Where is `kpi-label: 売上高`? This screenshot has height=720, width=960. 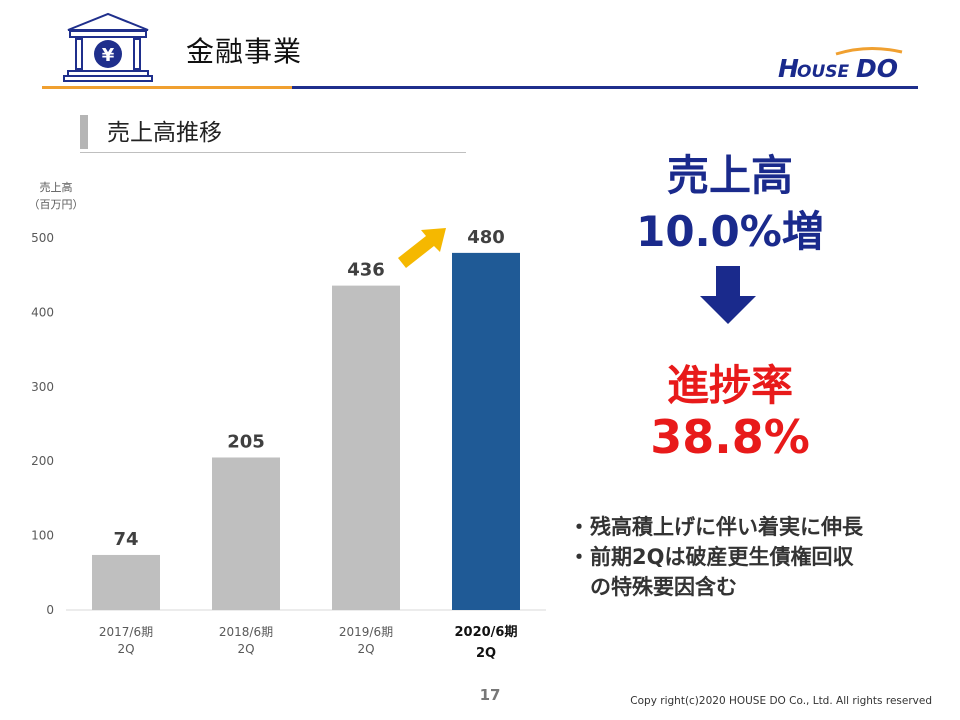
kpi-label: 売上高 is located at coordinates (729, 175).